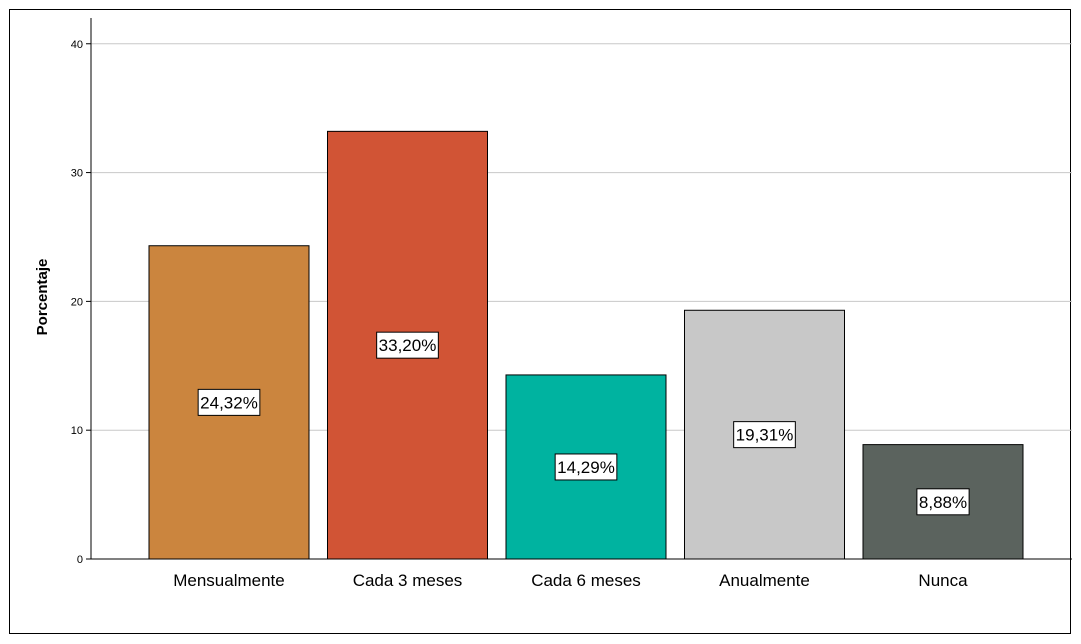 The width and height of the screenshot is (1081, 644). Describe the element at coordinates (77, 174) in the screenshot. I see `y-tick-label: 30` at that location.